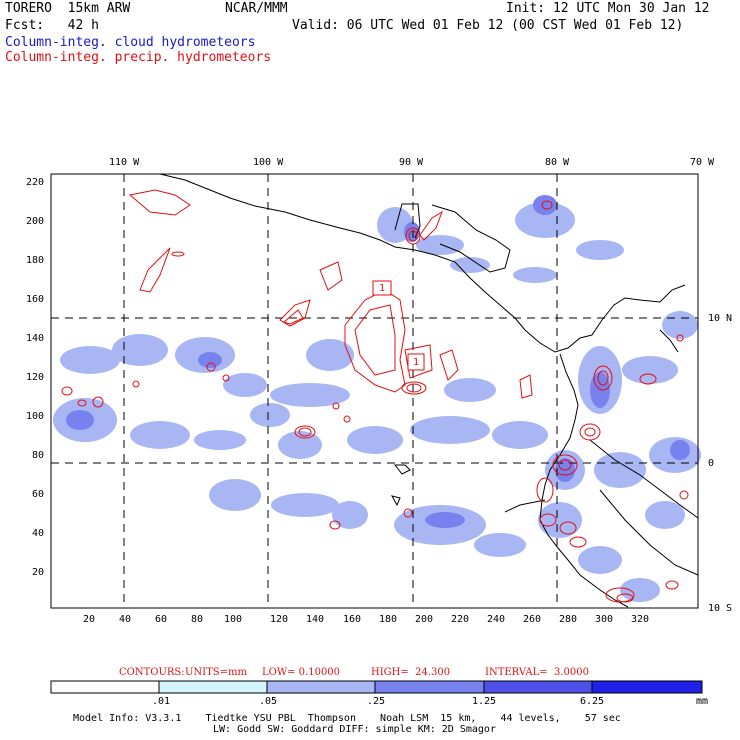 The height and width of the screenshot is (740, 740). Describe the element at coordinates (352, 619) in the screenshot. I see `x-tick: 160` at that location.